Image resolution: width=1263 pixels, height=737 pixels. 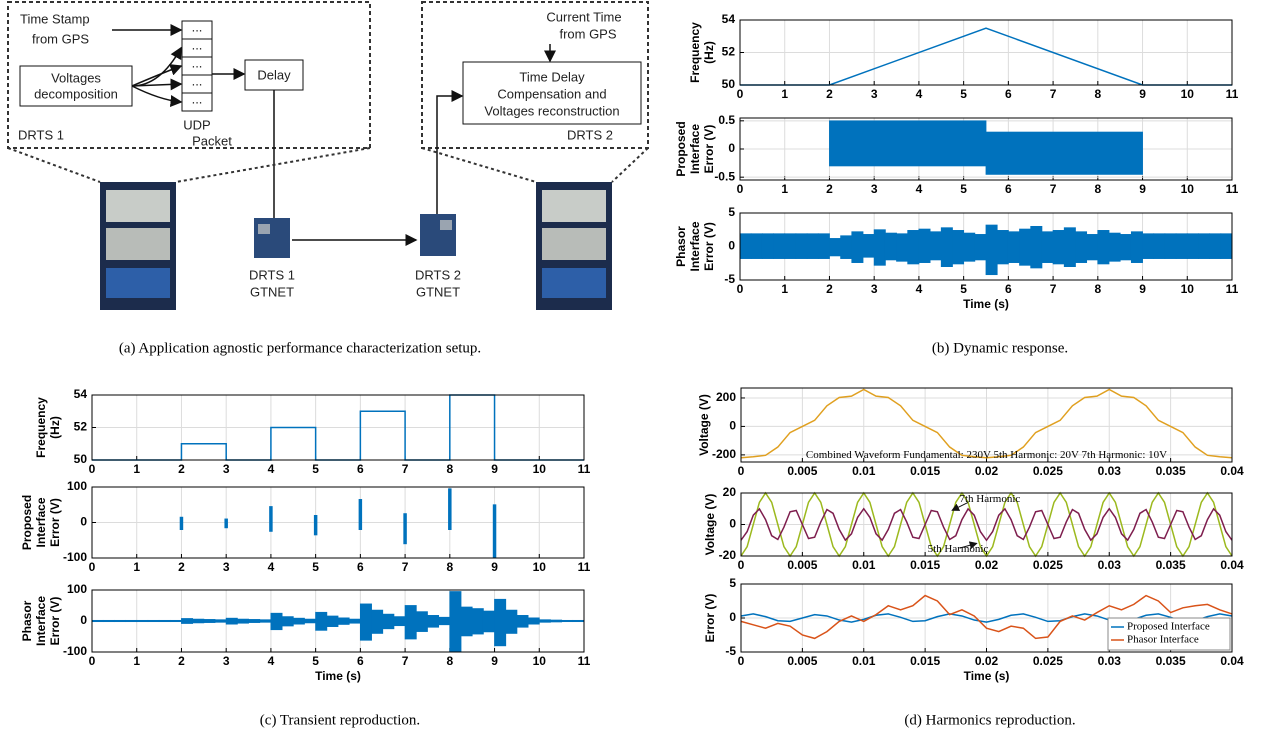 I want to click on x-tick-label: 3, so click(x=226, y=469).